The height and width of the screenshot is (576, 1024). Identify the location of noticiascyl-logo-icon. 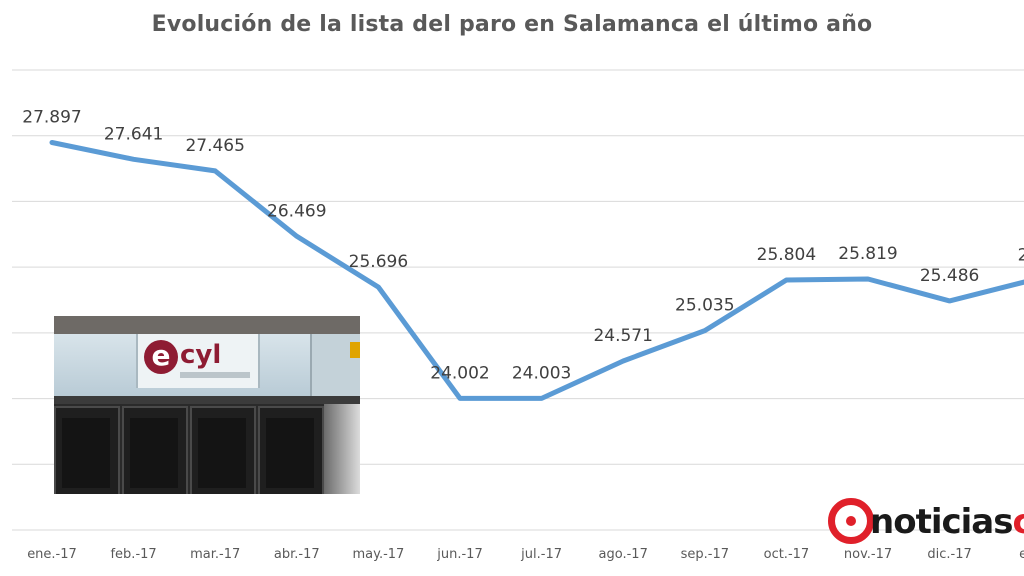
(851, 521).